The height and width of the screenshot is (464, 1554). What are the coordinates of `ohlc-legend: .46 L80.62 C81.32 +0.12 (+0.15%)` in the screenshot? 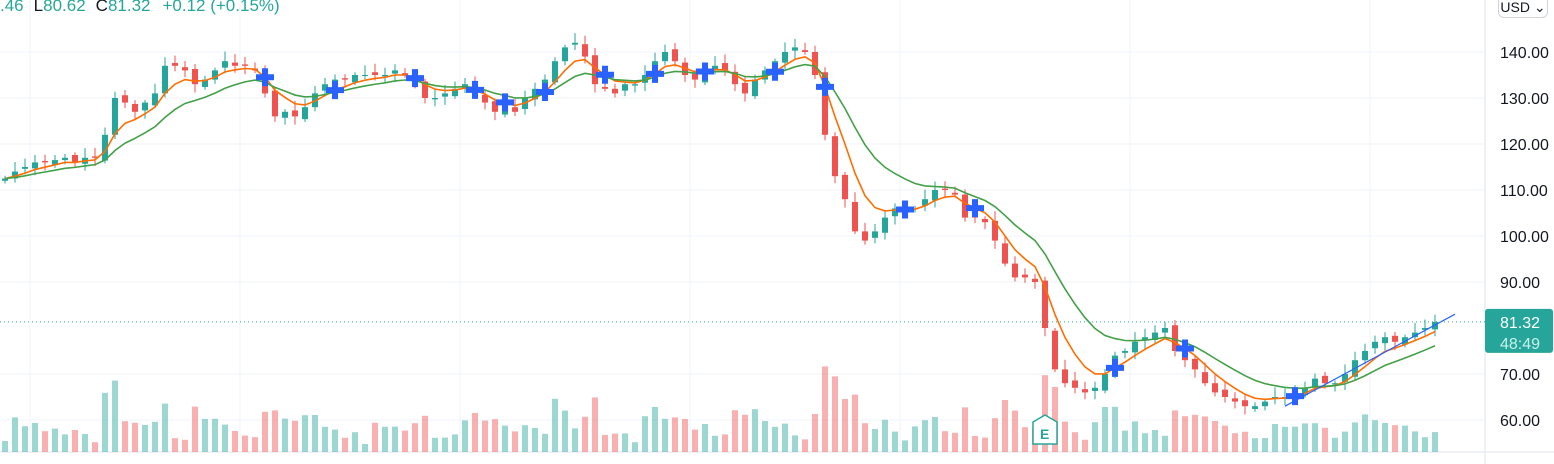 It's located at (140, 8).